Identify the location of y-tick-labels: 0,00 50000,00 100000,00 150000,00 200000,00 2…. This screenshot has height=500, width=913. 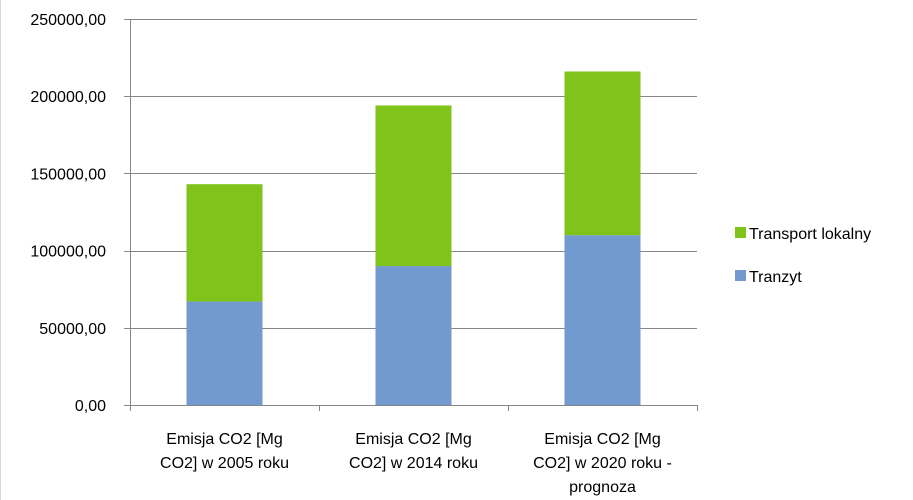
(68, 213).